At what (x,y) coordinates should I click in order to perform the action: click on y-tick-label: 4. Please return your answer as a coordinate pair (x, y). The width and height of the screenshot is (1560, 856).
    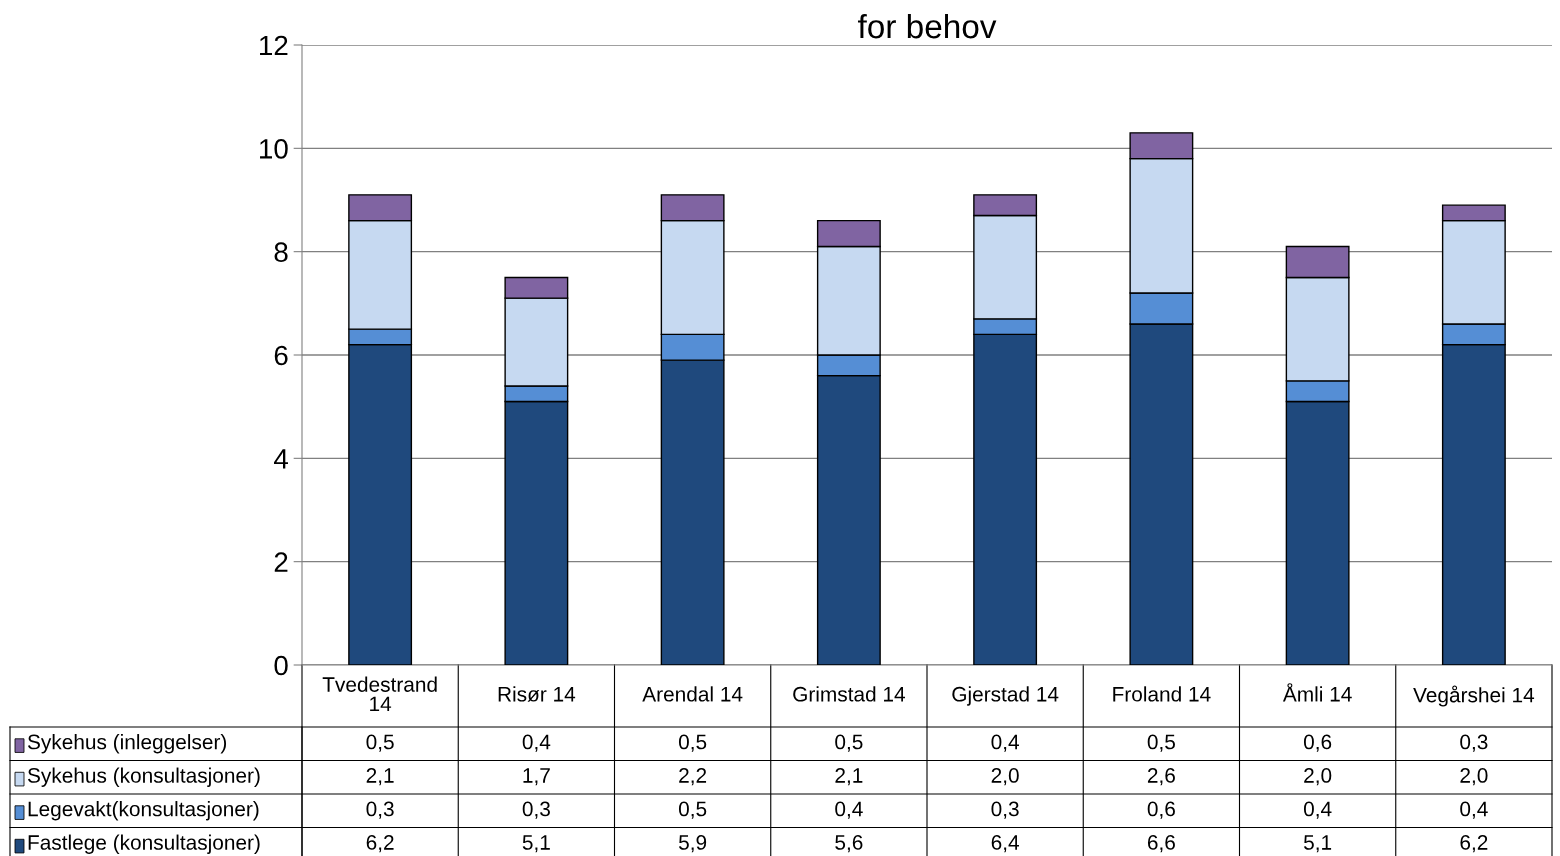
    Looking at the image, I should click on (281, 459).